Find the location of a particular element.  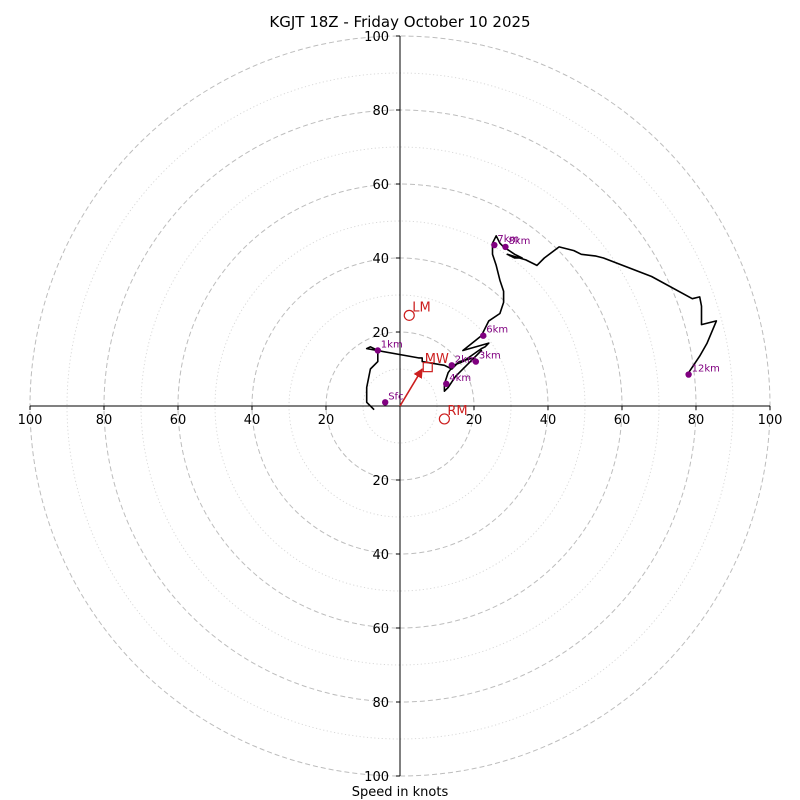

tick-label-west: 100 is located at coordinates (30, 420).